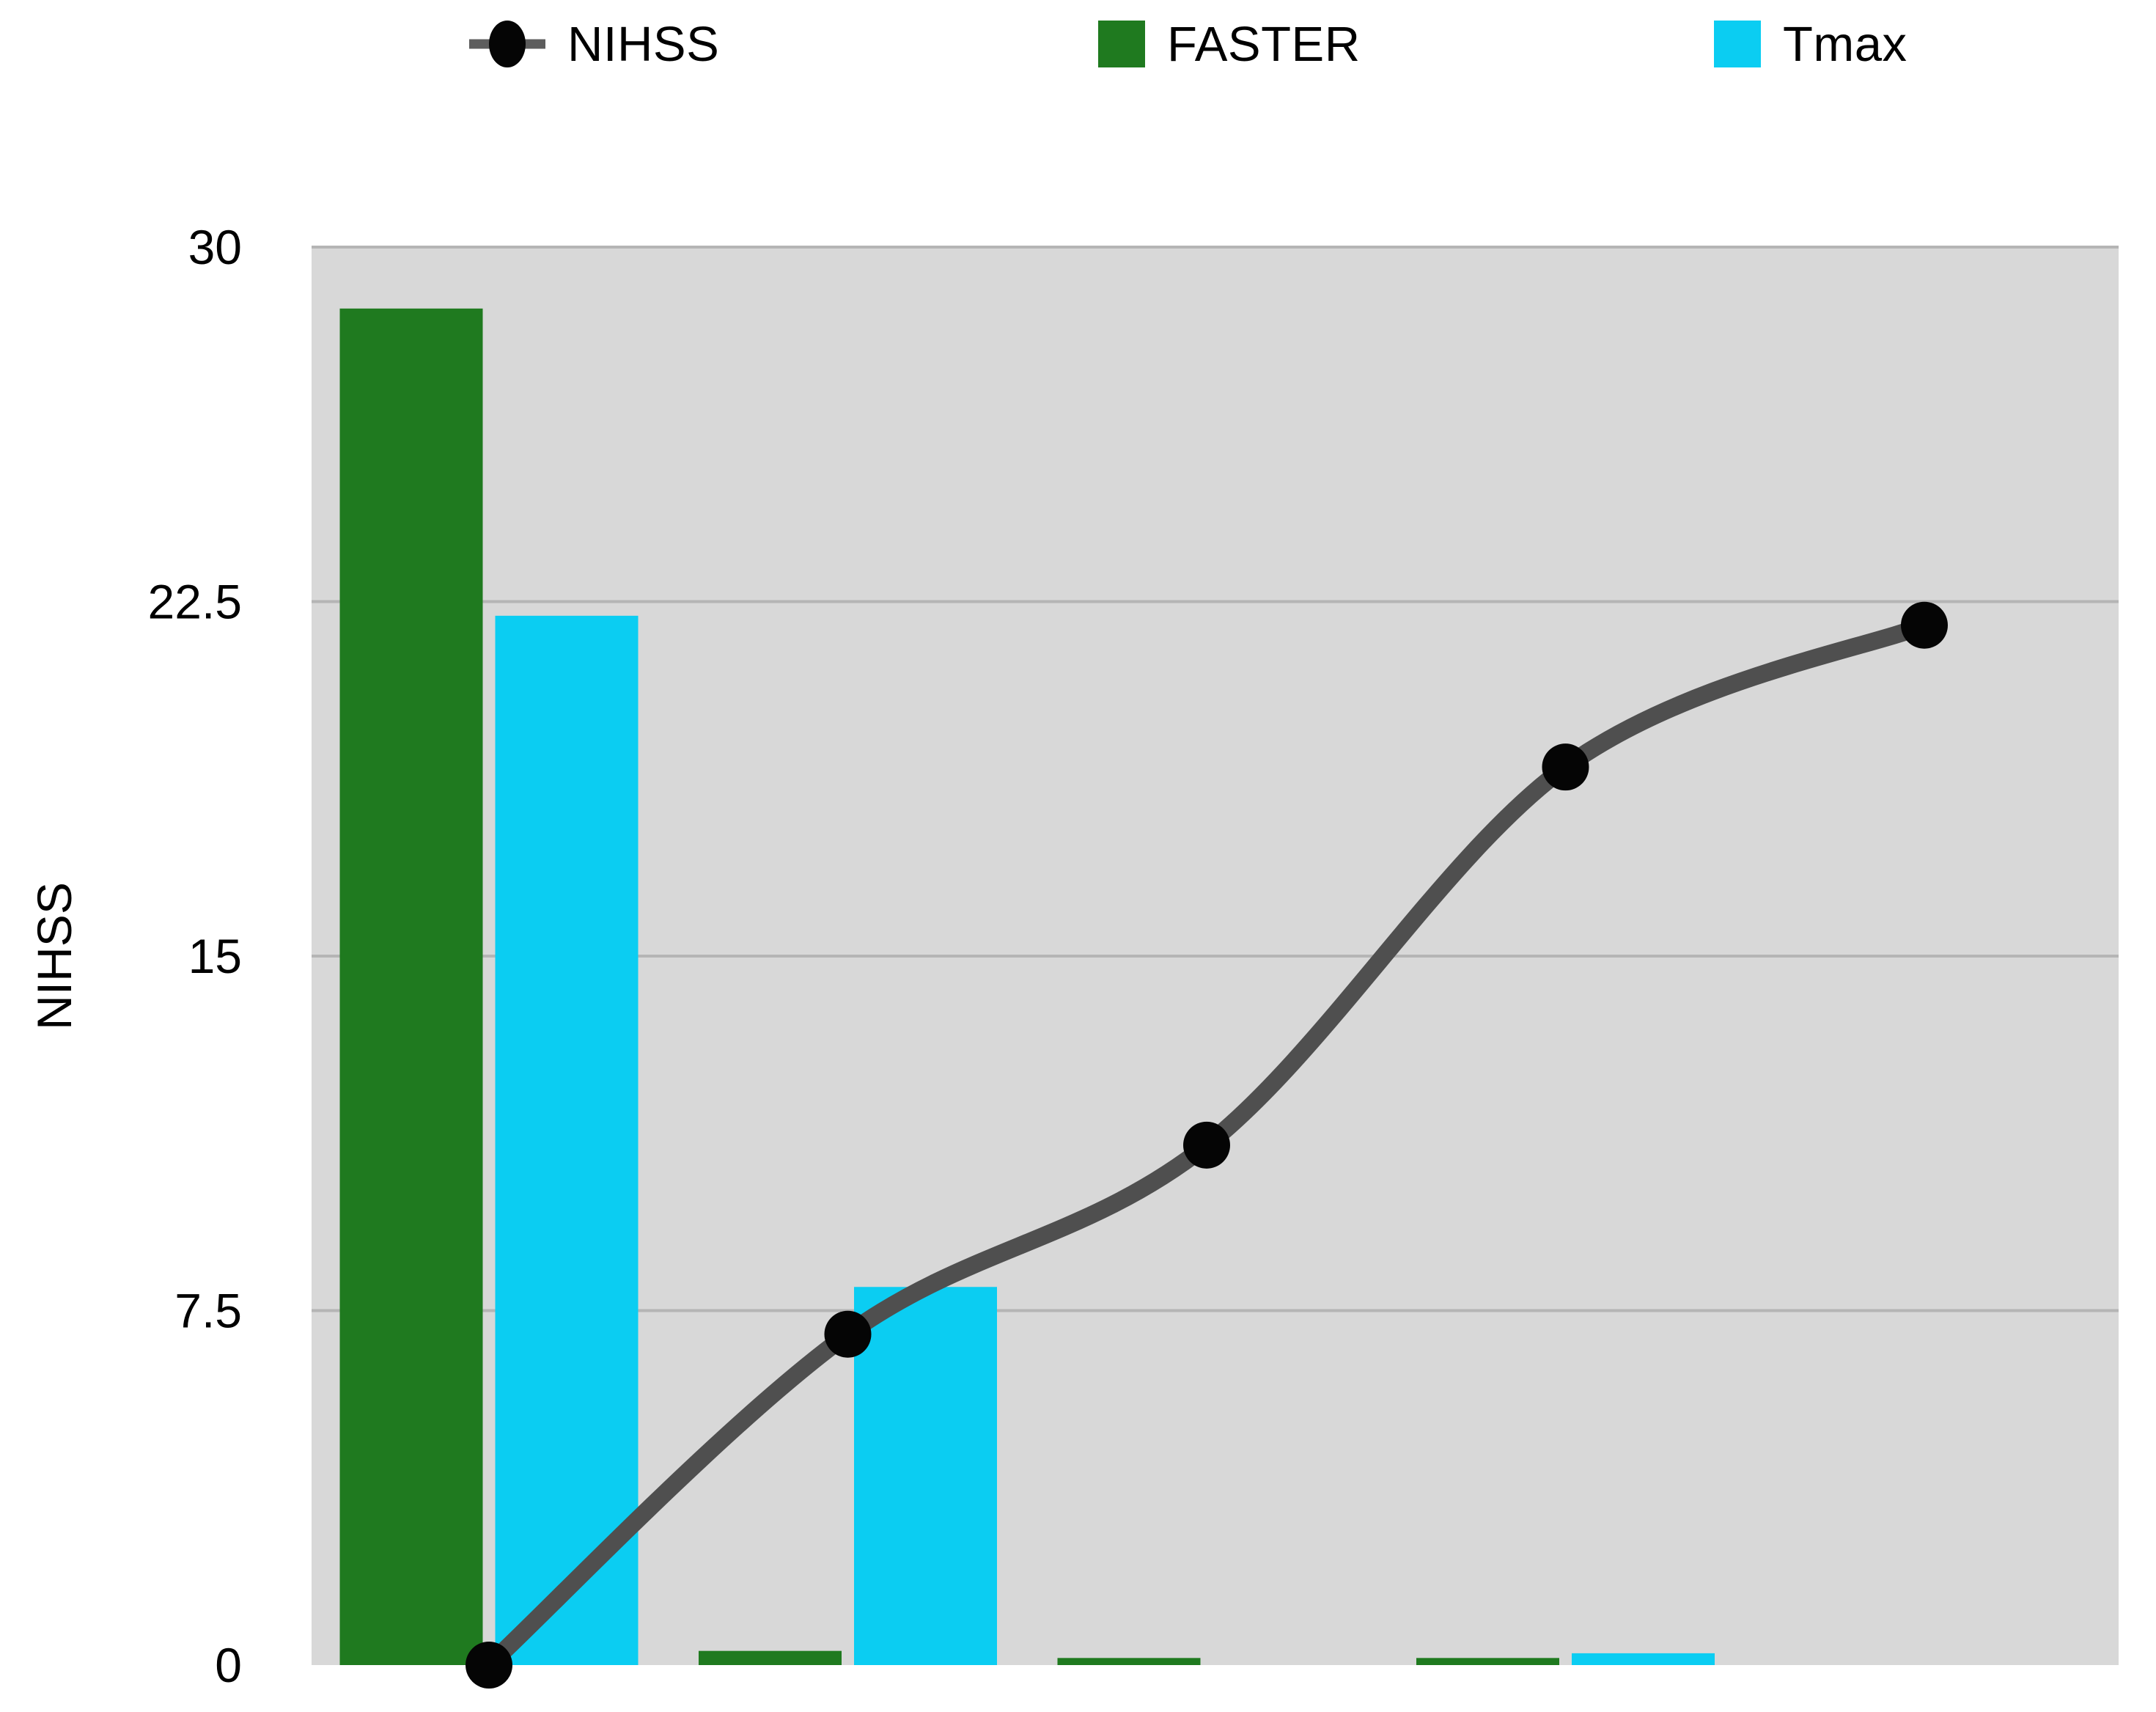 The width and height of the screenshot is (2156, 1712). I want to click on y-tick-label-0: 0, so click(228, 1665).